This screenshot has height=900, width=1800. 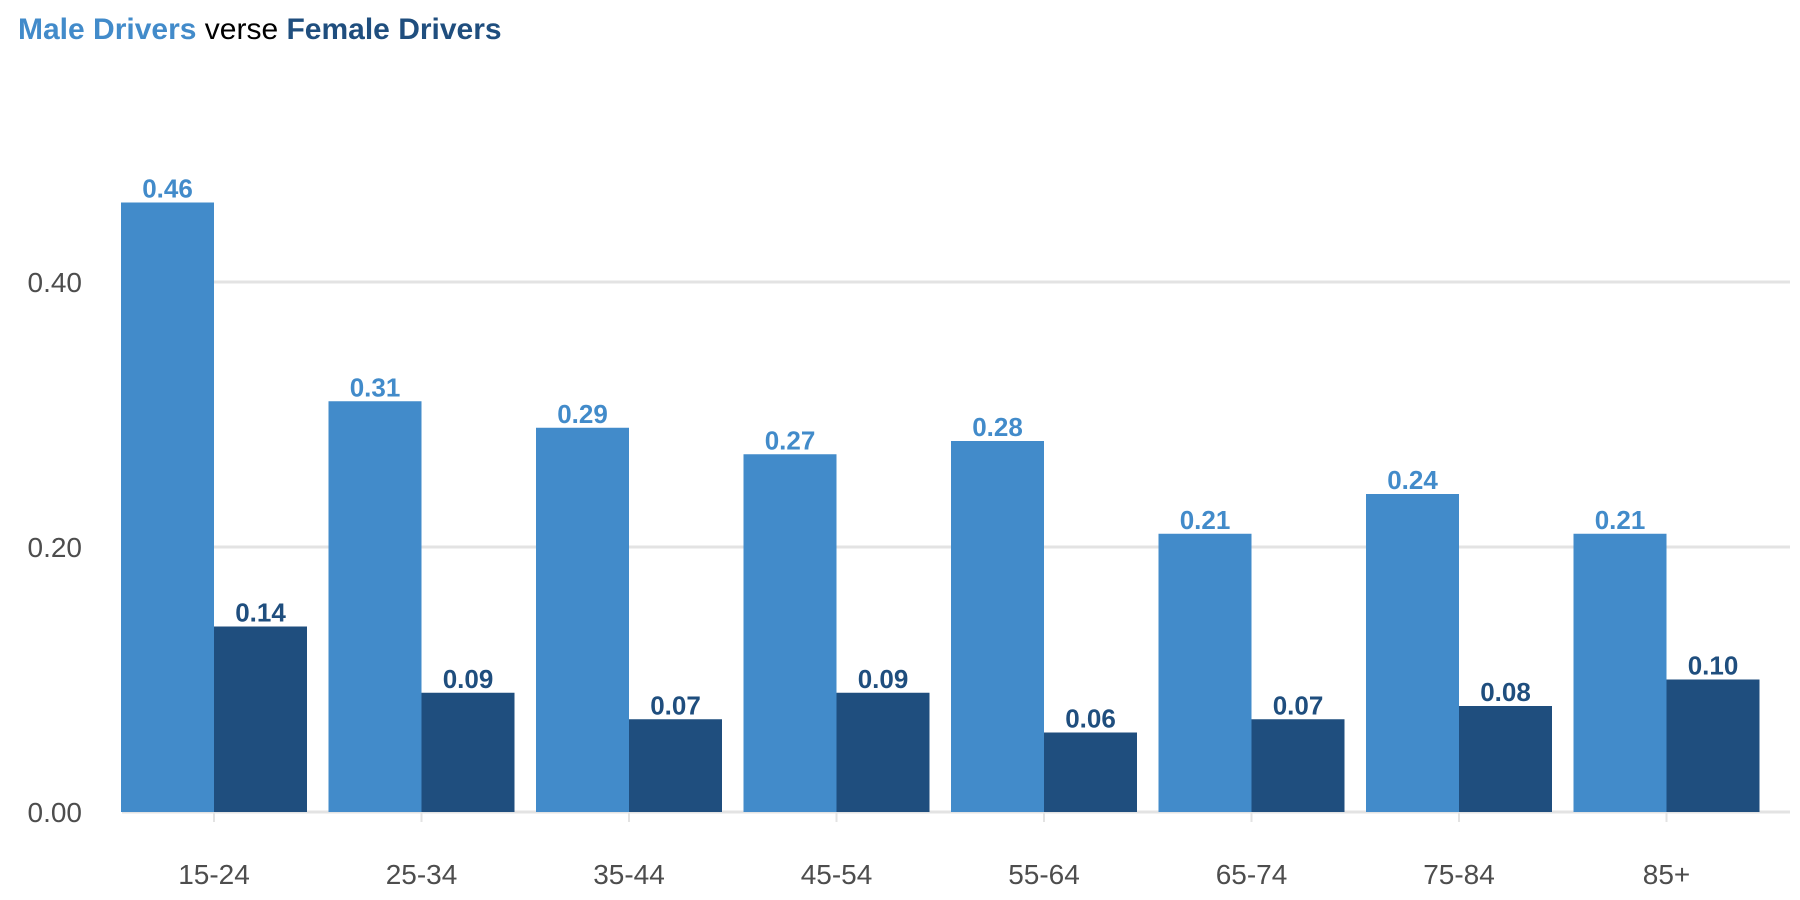 I want to click on y-tick-label: 0.00, so click(x=55, y=812).